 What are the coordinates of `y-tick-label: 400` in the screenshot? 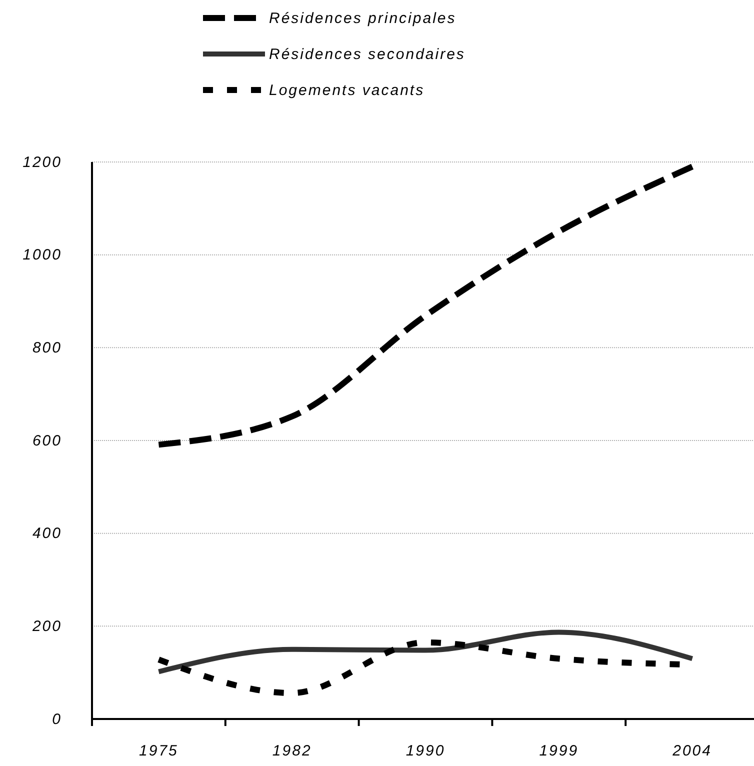 It's located at (47, 533).